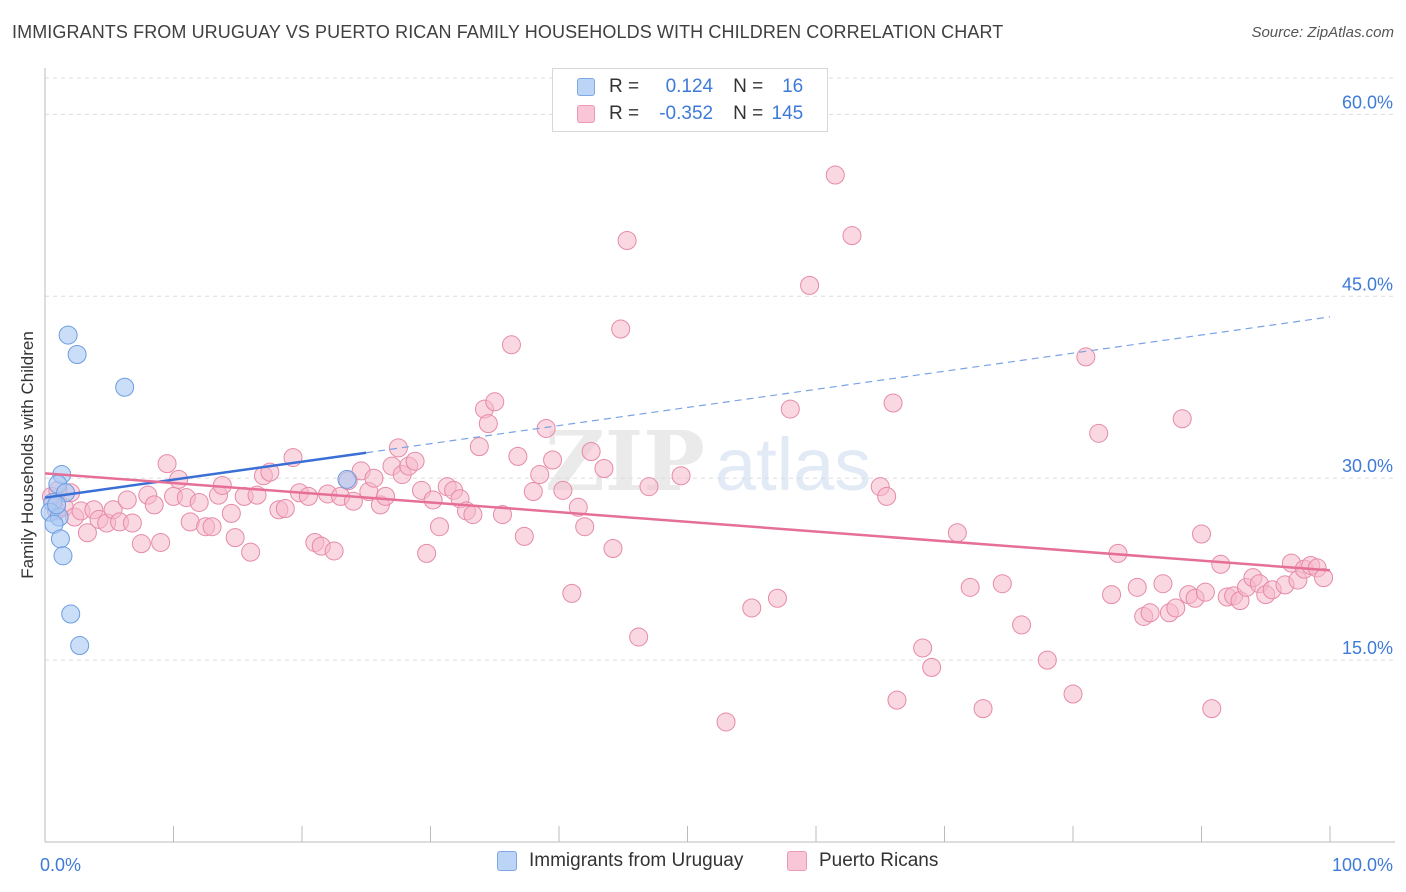 Image resolution: width=1406 pixels, height=892 pixels. I want to click on watermark: ZIP atlas, so click(708, 462).